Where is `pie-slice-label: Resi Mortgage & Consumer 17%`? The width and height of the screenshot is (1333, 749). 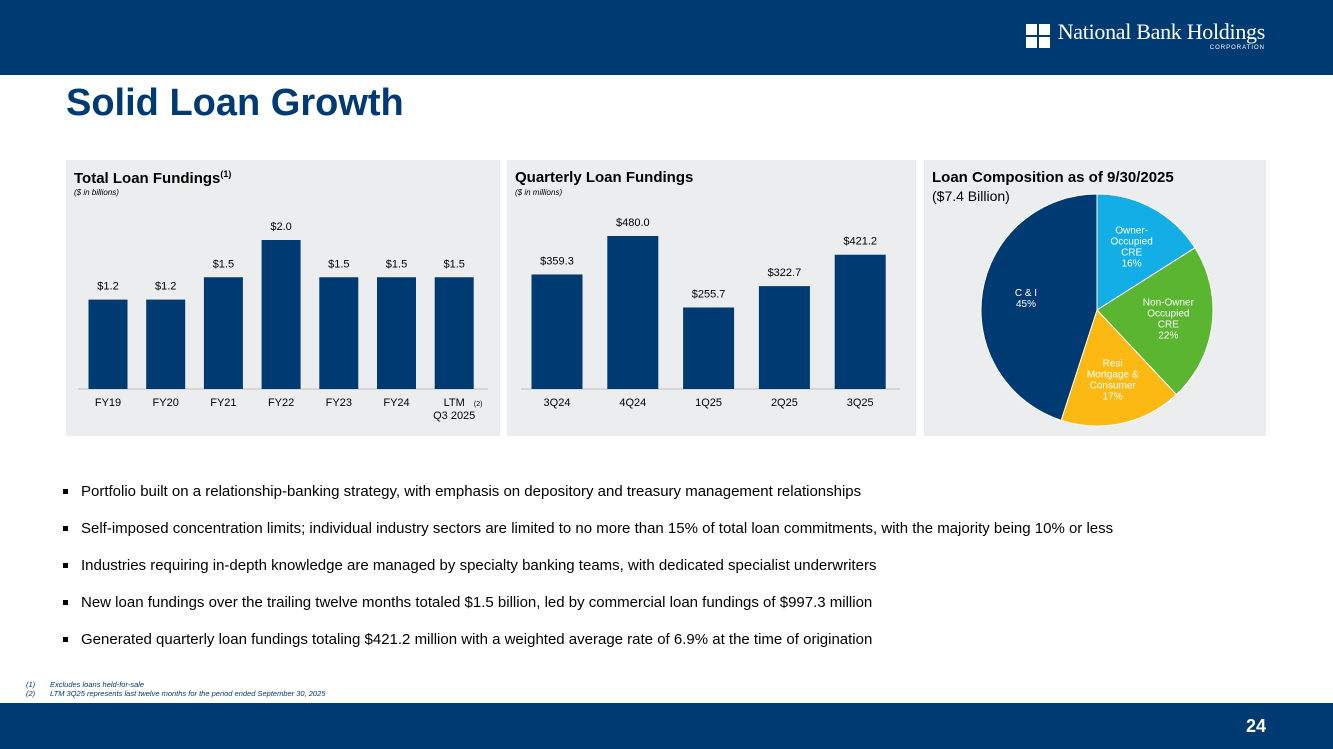 pie-slice-label: Resi Mortgage & Consumer 17% is located at coordinates (1113, 381).